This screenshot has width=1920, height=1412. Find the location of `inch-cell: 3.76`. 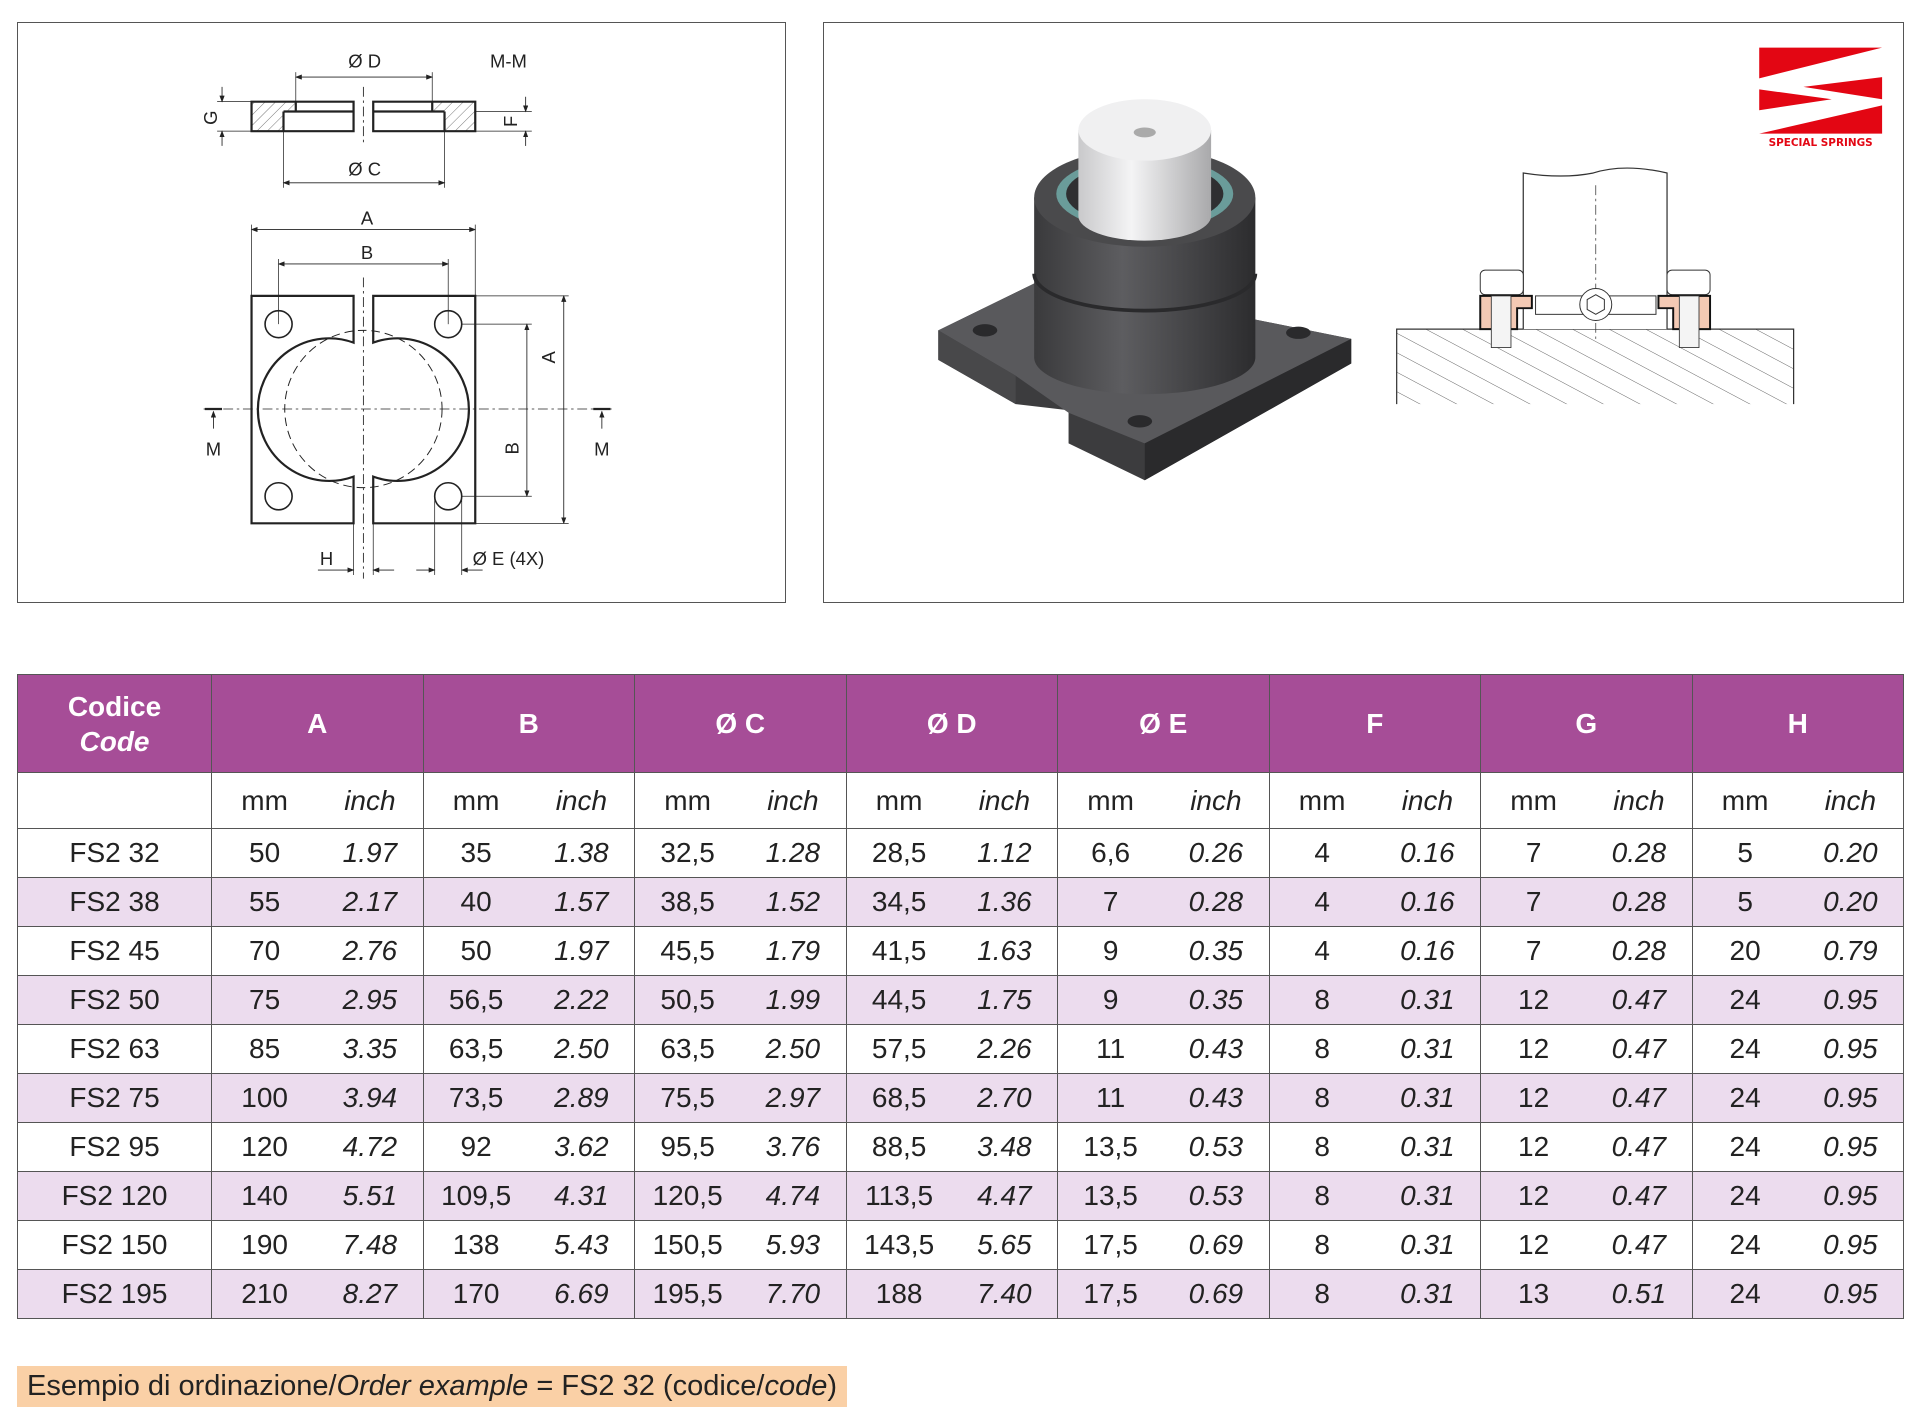

inch-cell: 3.76 is located at coordinates (793, 1147).